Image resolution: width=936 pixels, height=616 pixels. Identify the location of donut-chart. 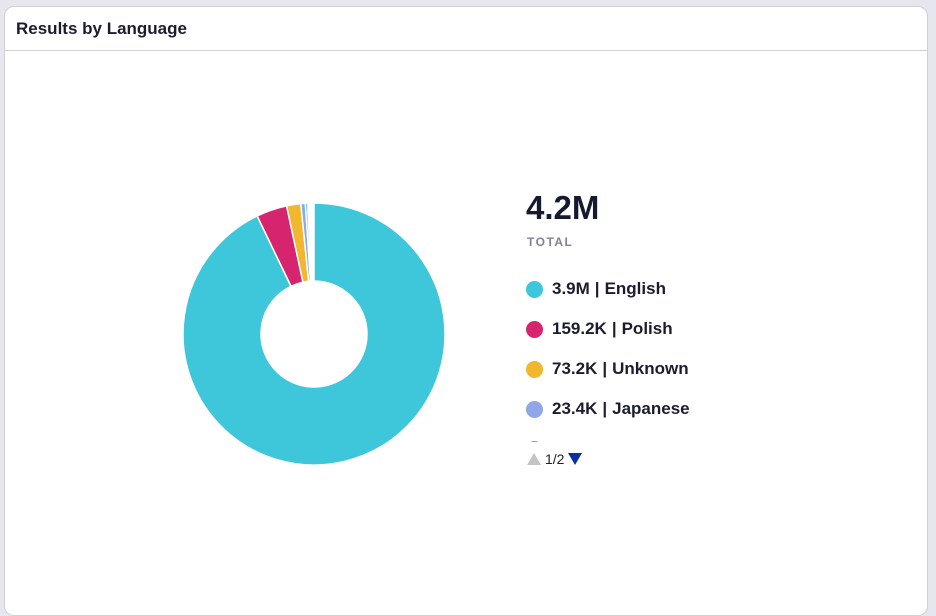
(314, 334).